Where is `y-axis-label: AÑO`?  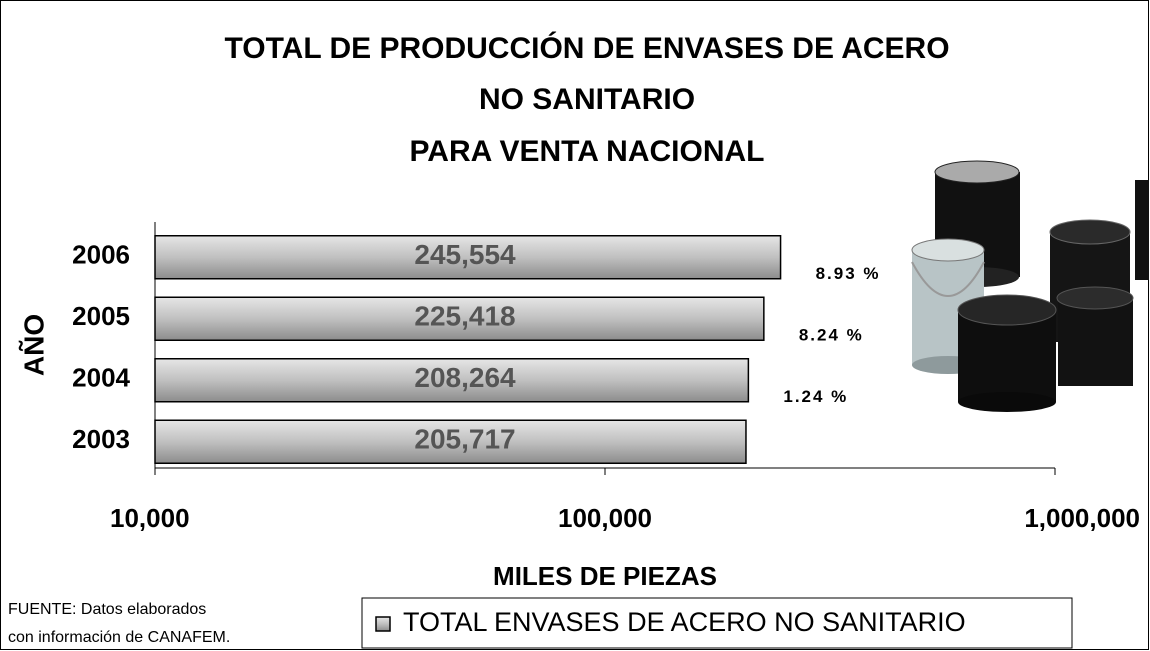 y-axis-label: AÑO is located at coordinates (33, 345).